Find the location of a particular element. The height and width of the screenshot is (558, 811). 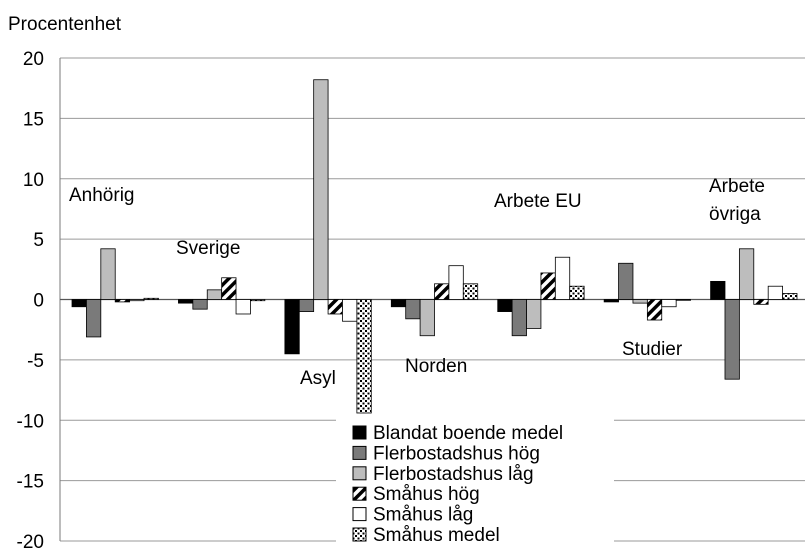

category-label: Norden is located at coordinates (436, 366).